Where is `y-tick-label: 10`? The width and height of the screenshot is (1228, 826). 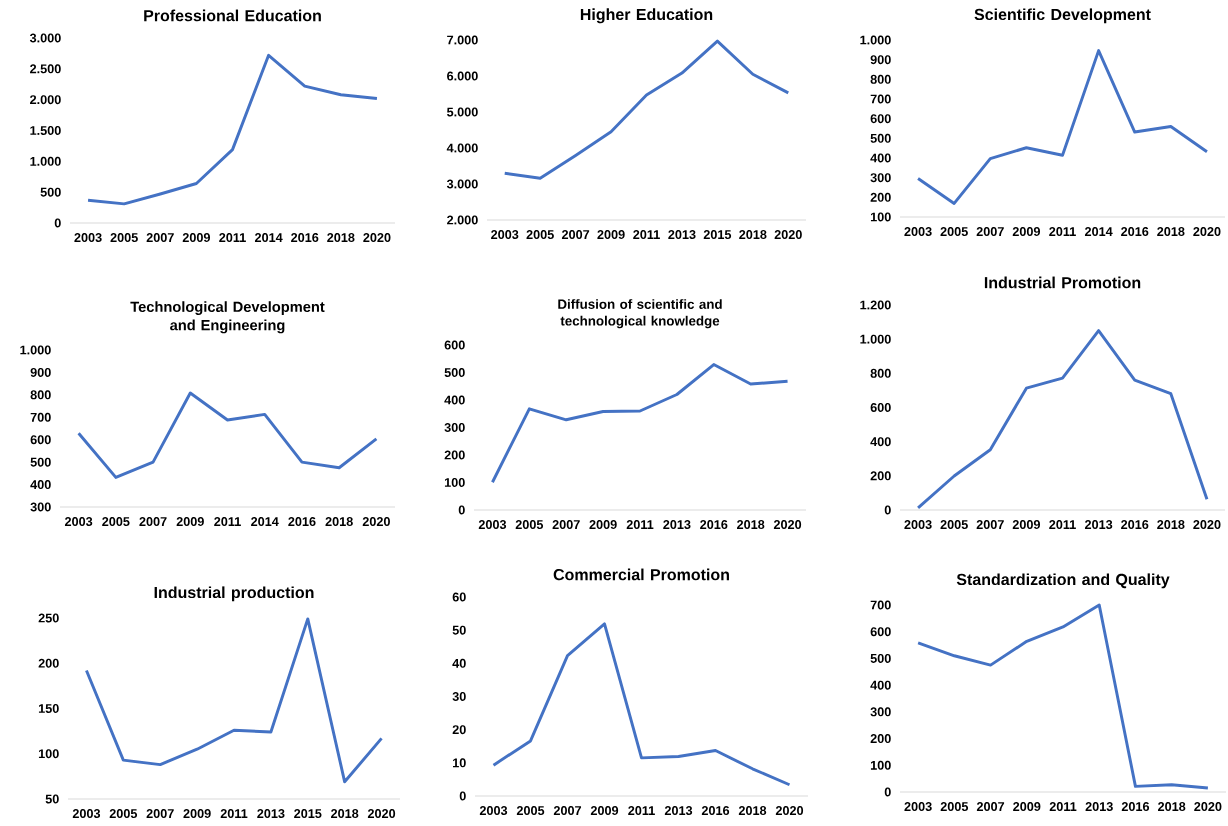 y-tick-label: 10 is located at coordinates (459, 763).